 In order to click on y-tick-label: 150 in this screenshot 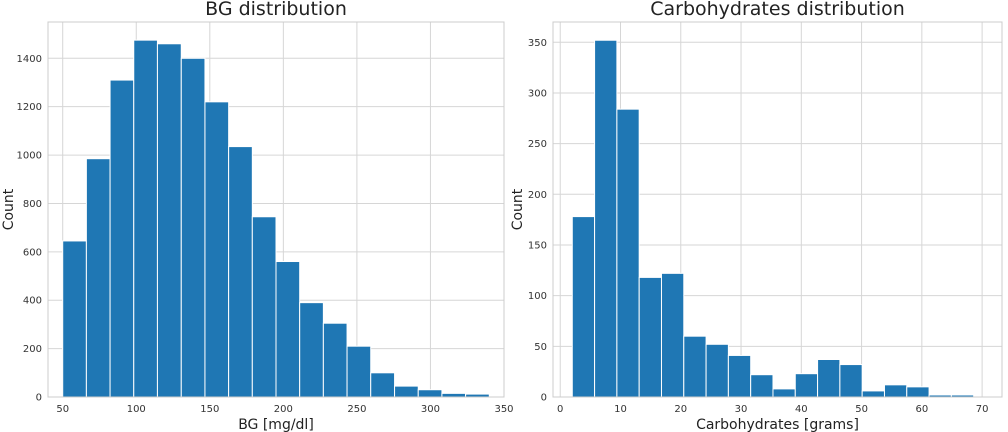, I will do `click(537, 245)`.